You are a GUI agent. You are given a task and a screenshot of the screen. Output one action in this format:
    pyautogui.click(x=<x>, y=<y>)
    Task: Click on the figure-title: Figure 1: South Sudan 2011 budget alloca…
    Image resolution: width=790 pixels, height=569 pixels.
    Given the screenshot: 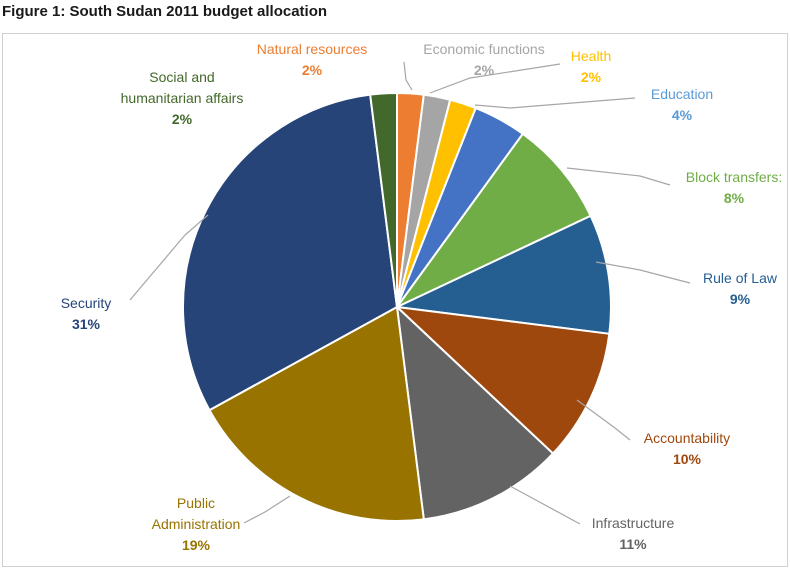 What is the action you would take?
    pyautogui.click(x=165, y=11)
    